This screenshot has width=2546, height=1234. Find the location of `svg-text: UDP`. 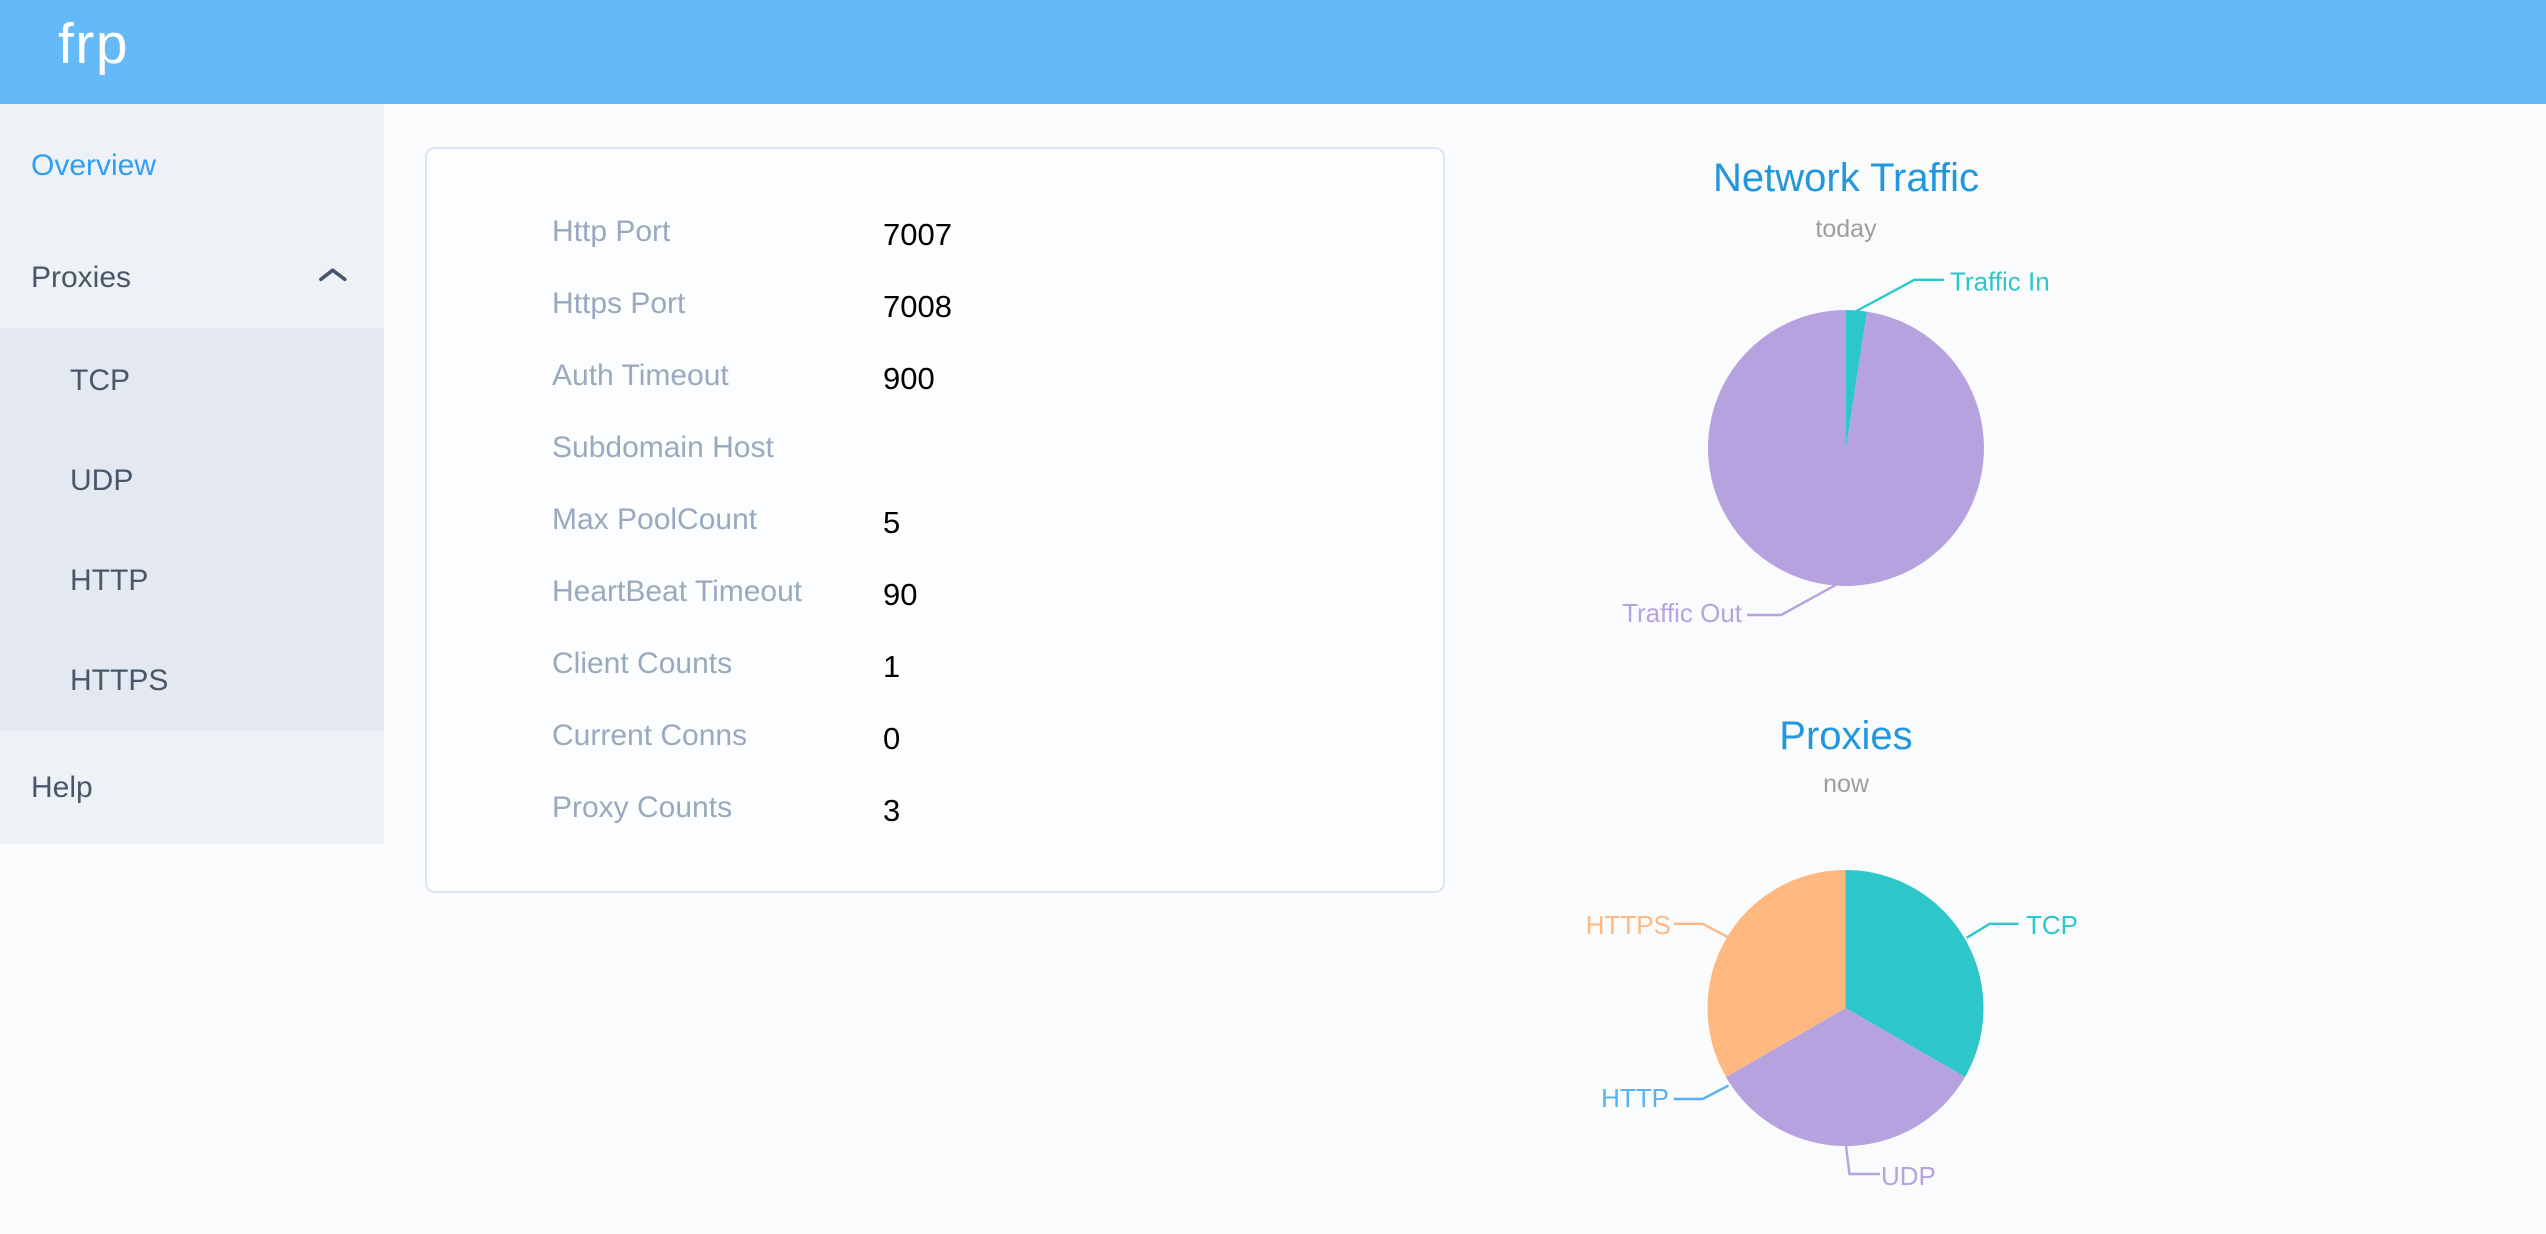

svg-text: UDP is located at coordinates (1908, 1176).